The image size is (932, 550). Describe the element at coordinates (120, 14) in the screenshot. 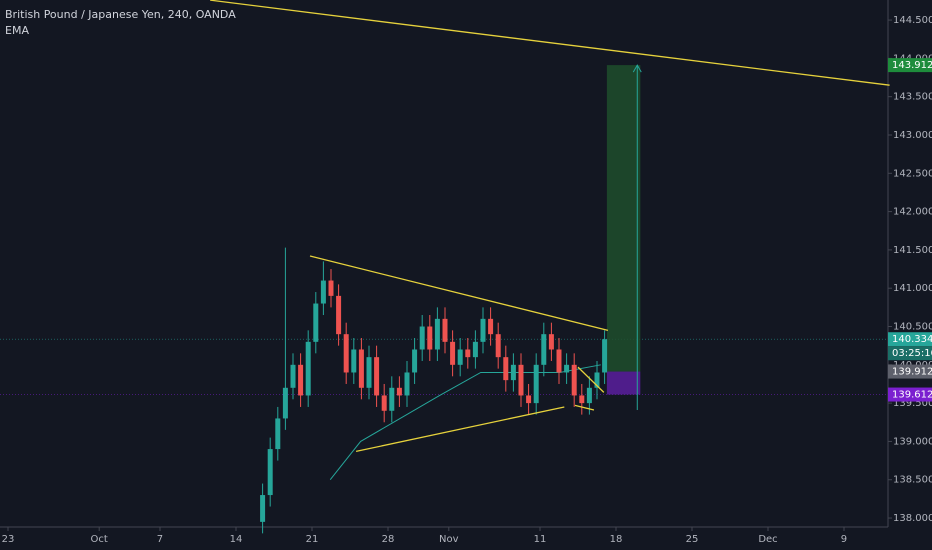

I see `chart-title: British Pound / Japanese Yen, 240, OANDA` at that location.